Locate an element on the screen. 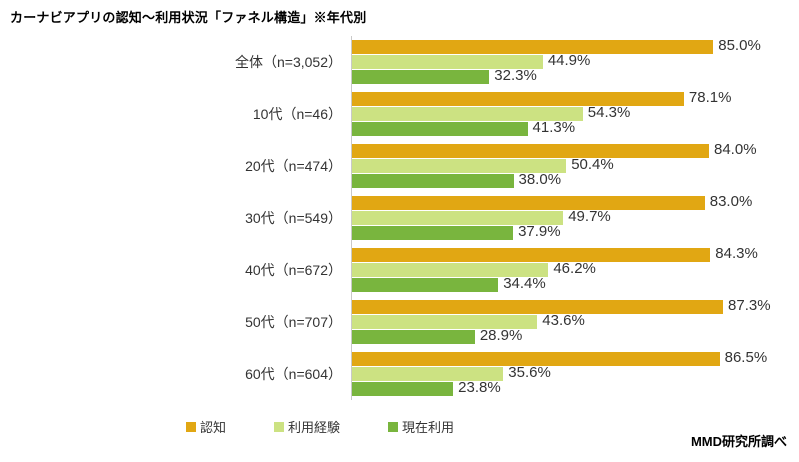  value-label: 84.0% is located at coordinates (735, 149).